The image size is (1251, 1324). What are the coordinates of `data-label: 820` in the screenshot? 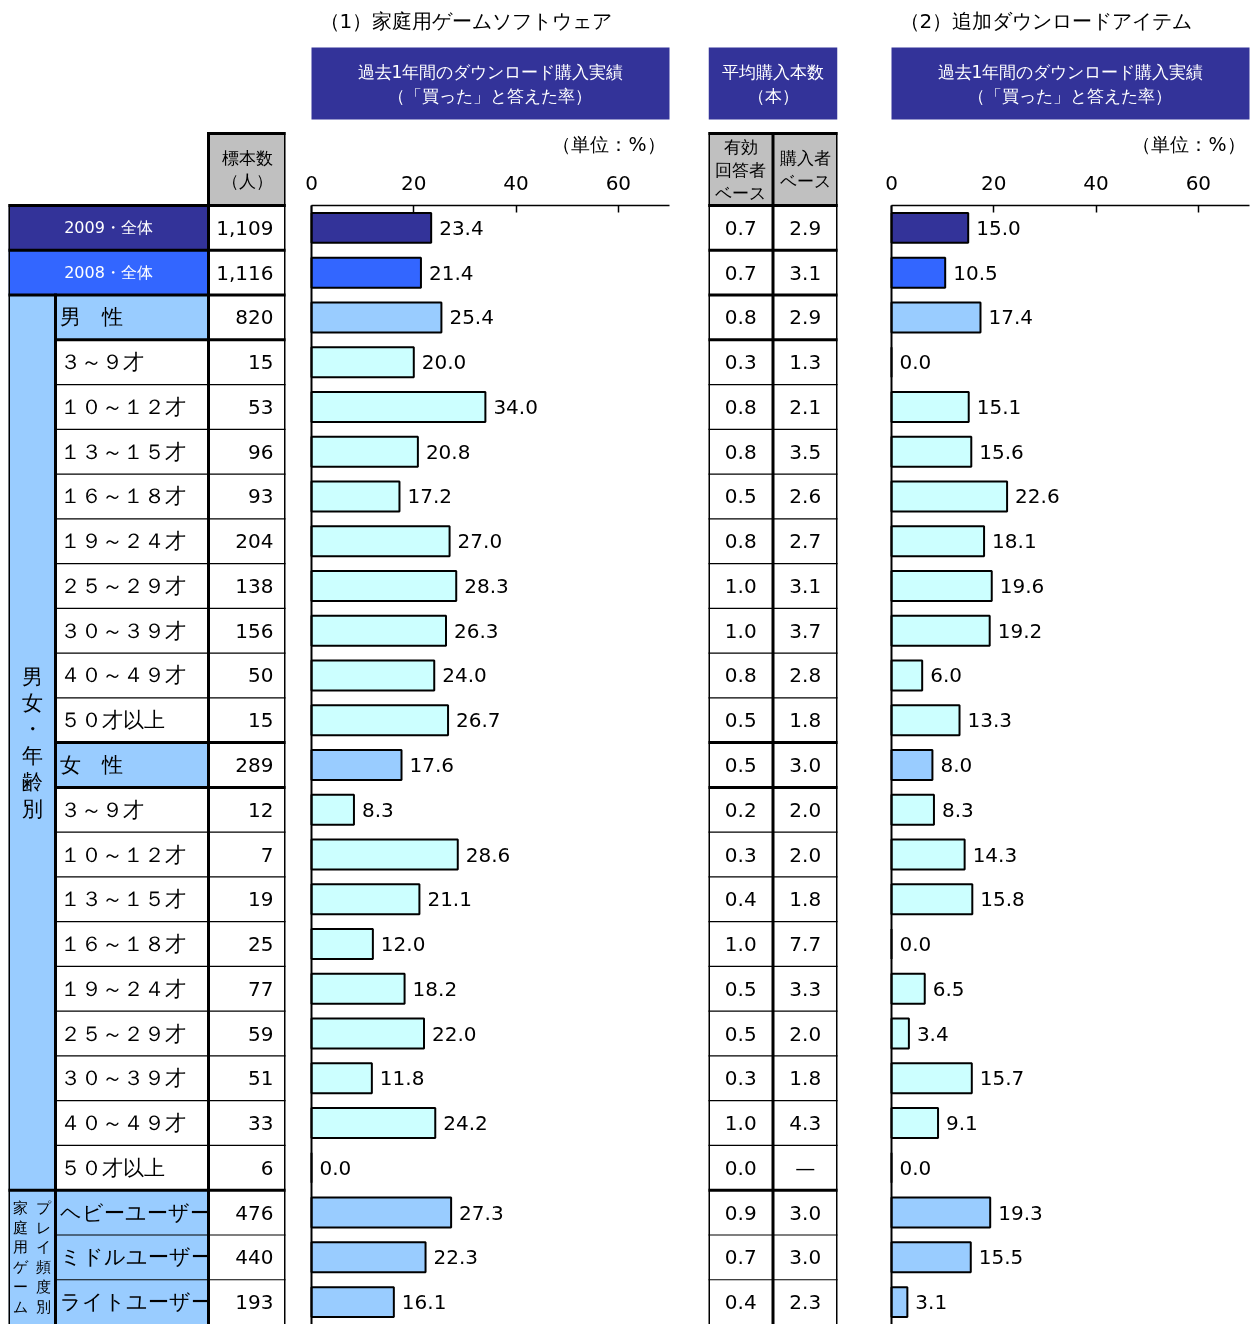 It's located at (254, 317).